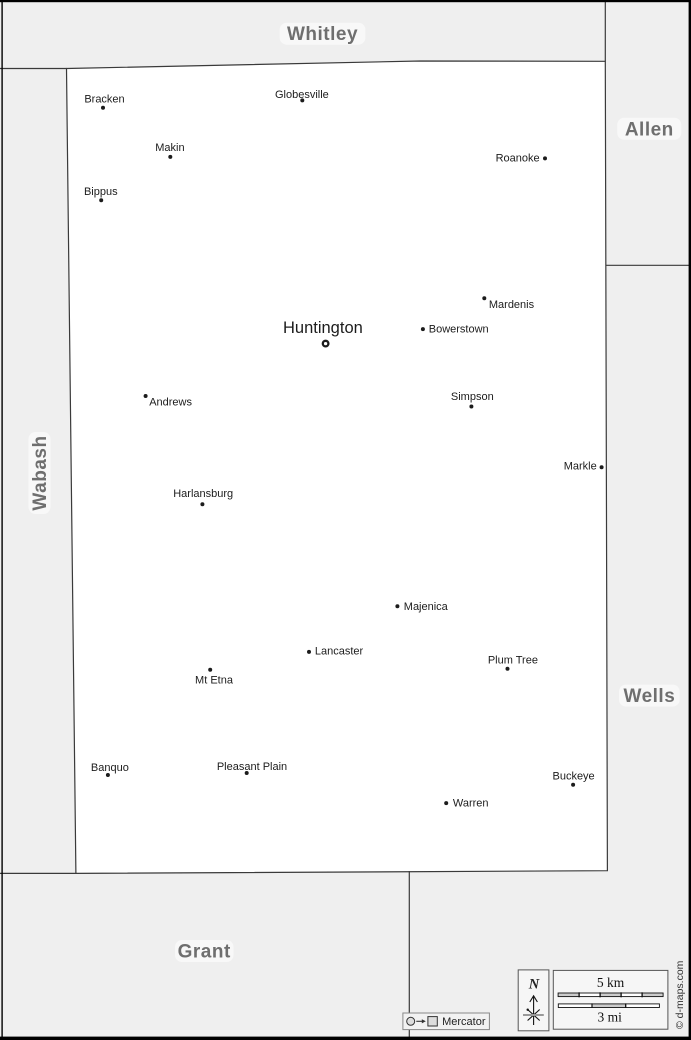  Describe the element at coordinates (680, 994) in the screenshot. I see `svg-text: © d-maps.com` at that location.